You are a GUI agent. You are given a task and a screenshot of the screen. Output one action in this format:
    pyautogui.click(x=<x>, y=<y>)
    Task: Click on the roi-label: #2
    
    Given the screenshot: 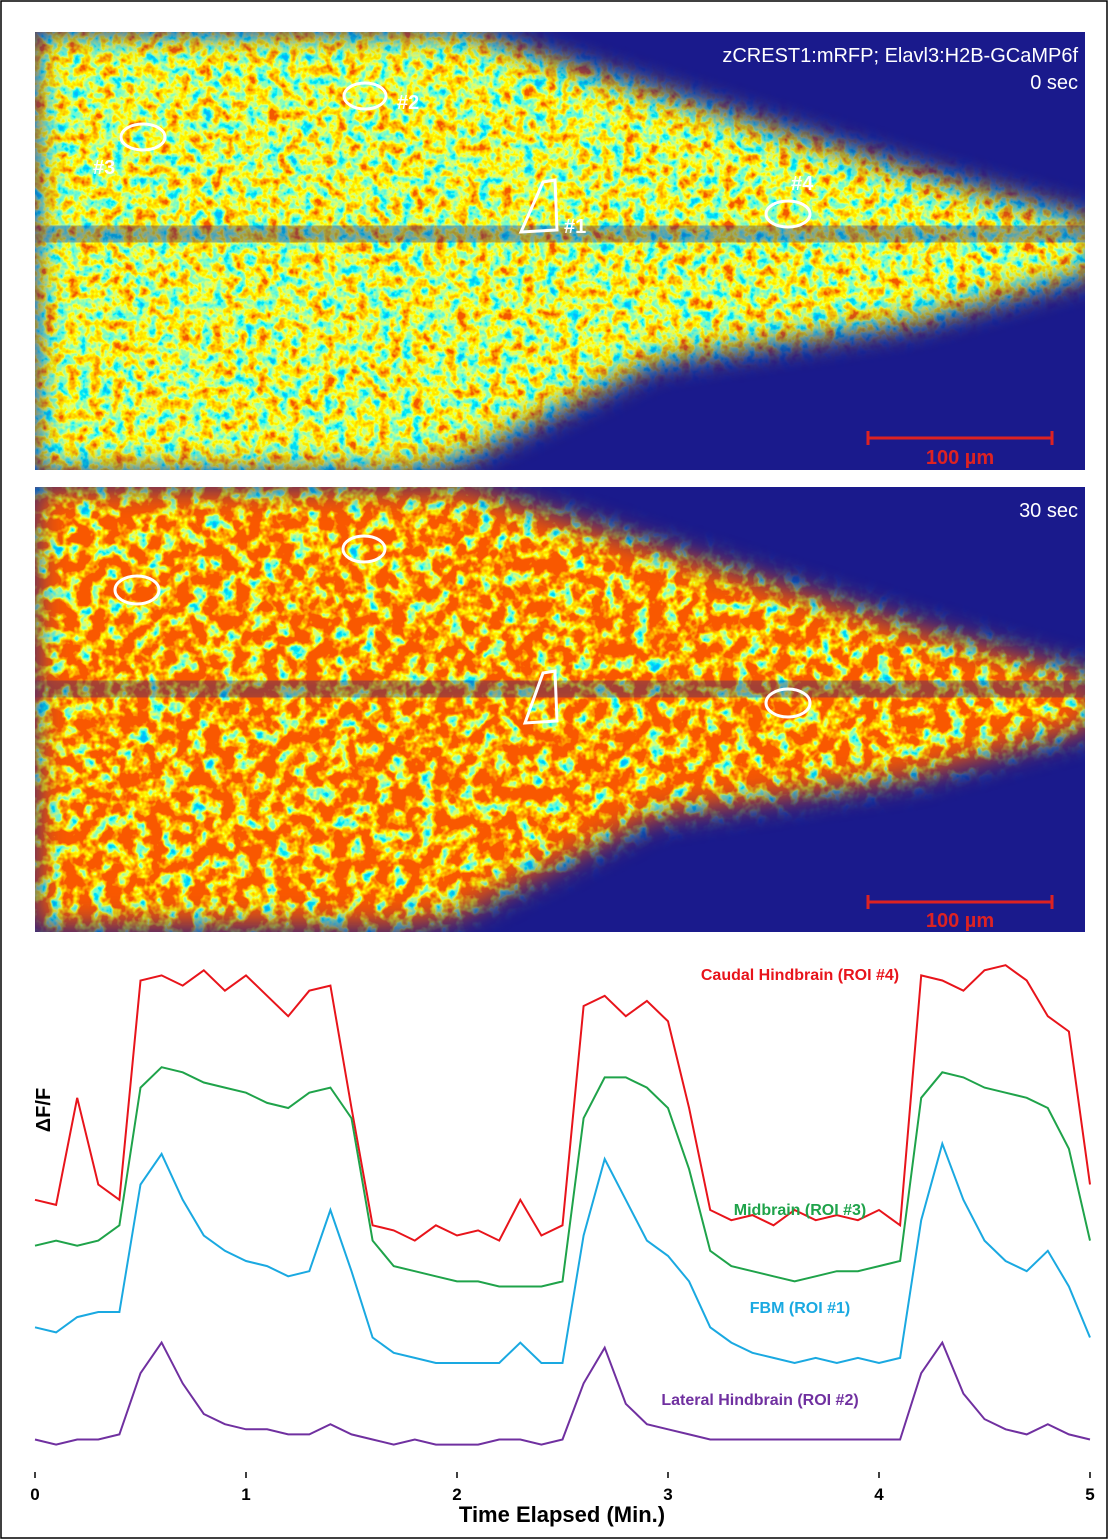 What is the action you would take?
    pyautogui.click(x=408, y=103)
    